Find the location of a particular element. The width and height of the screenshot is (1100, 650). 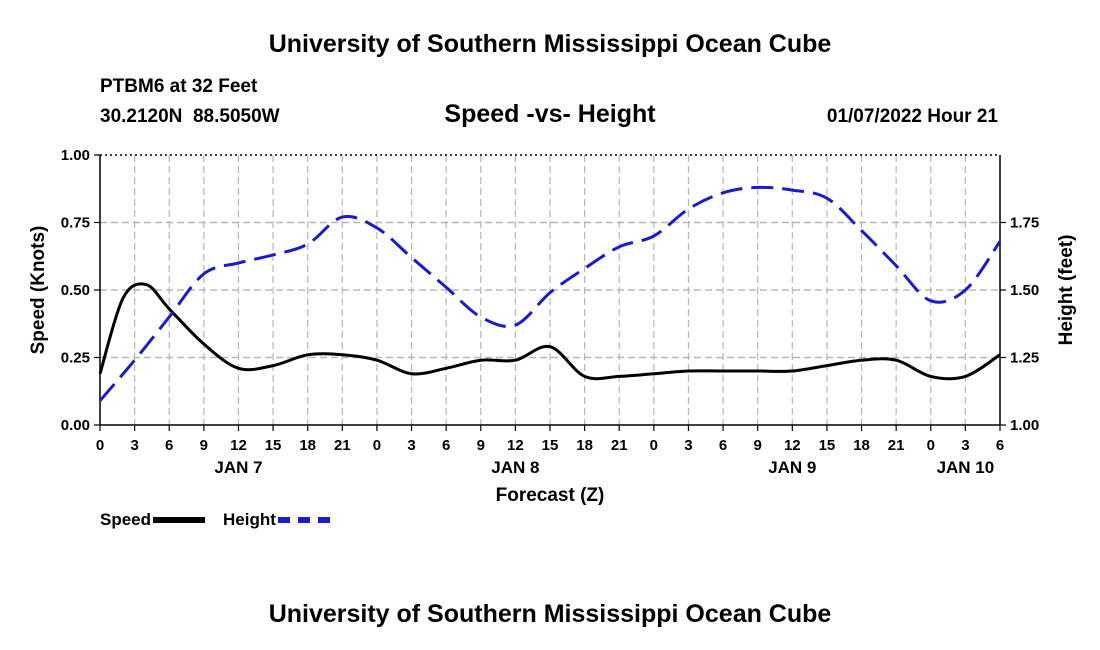

x-day-label: JAN 9 is located at coordinates (792, 467).